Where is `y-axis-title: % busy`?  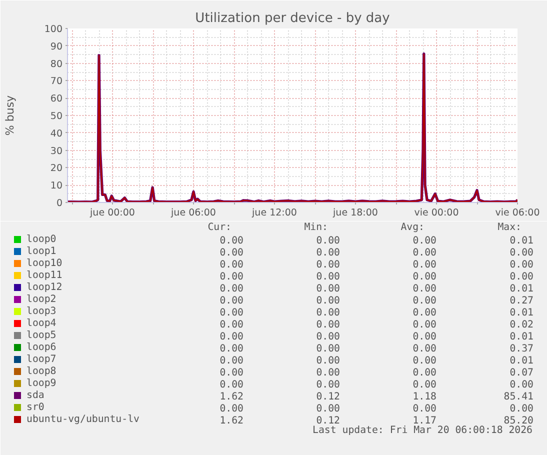
y-axis-title: % busy is located at coordinates (9, 115).